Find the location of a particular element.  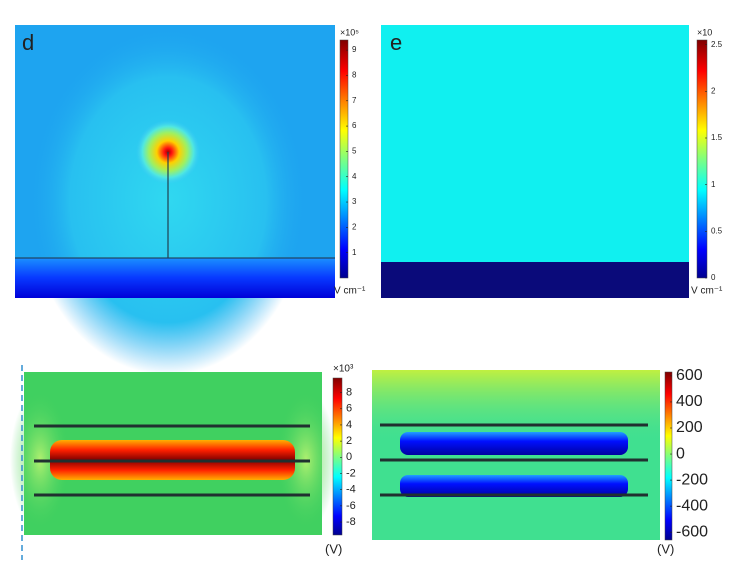

colorbar-tick-label: 1.5 is located at coordinates (717, 137).